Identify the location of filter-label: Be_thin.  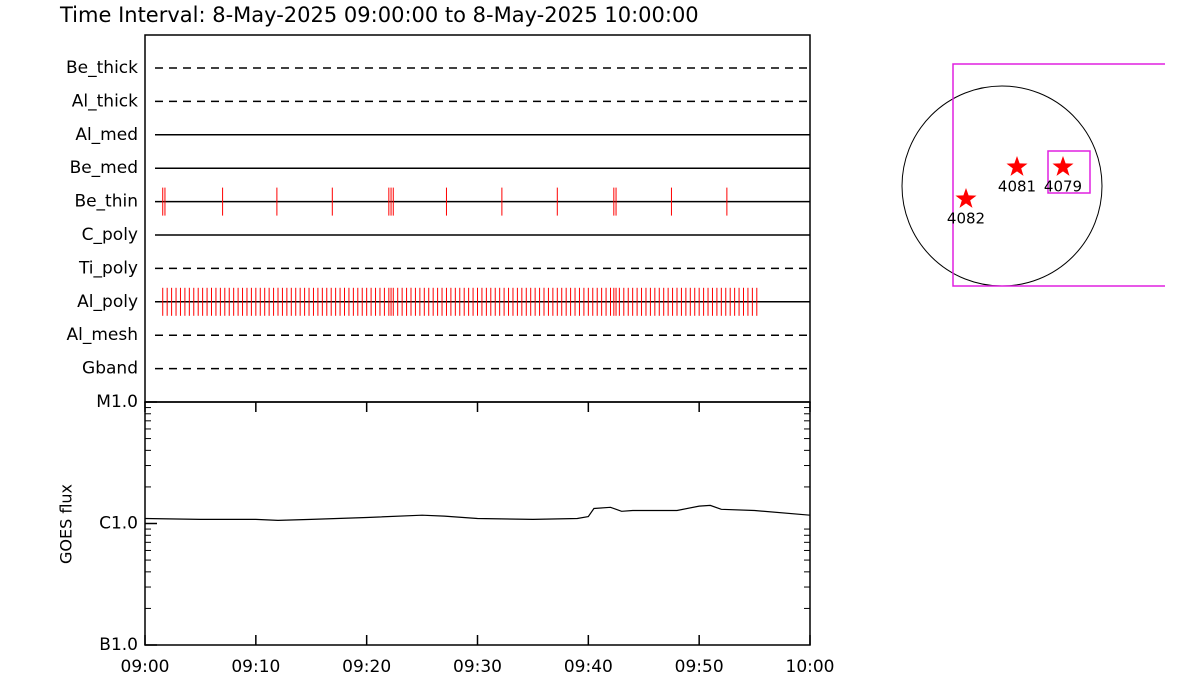
(106, 202).